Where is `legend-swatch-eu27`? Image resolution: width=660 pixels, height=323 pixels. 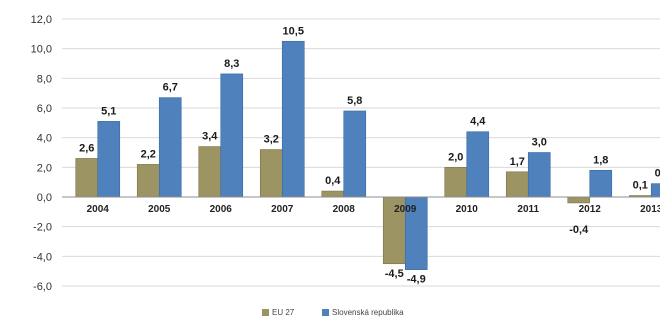
legend-swatch-eu27 is located at coordinates (265, 312).